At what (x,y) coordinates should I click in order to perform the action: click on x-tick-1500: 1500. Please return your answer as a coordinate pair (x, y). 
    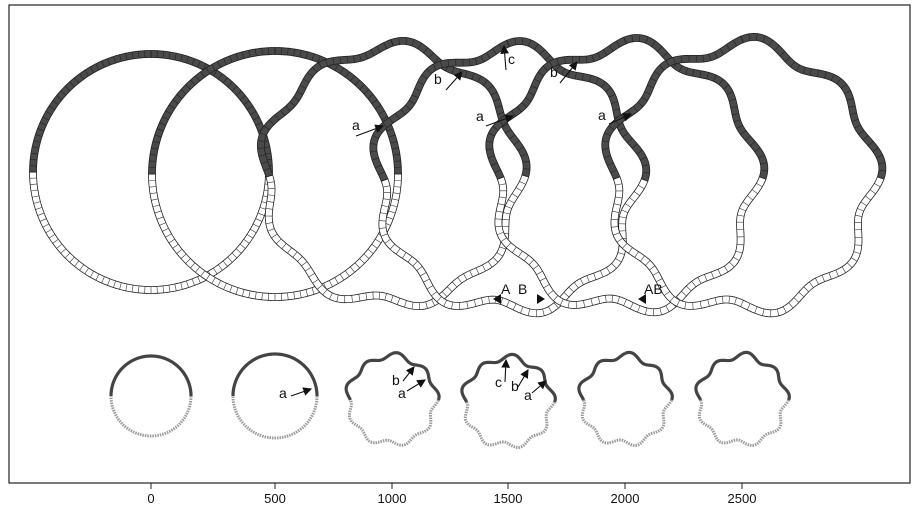
    Looking at the image, I should click on (508, 498).